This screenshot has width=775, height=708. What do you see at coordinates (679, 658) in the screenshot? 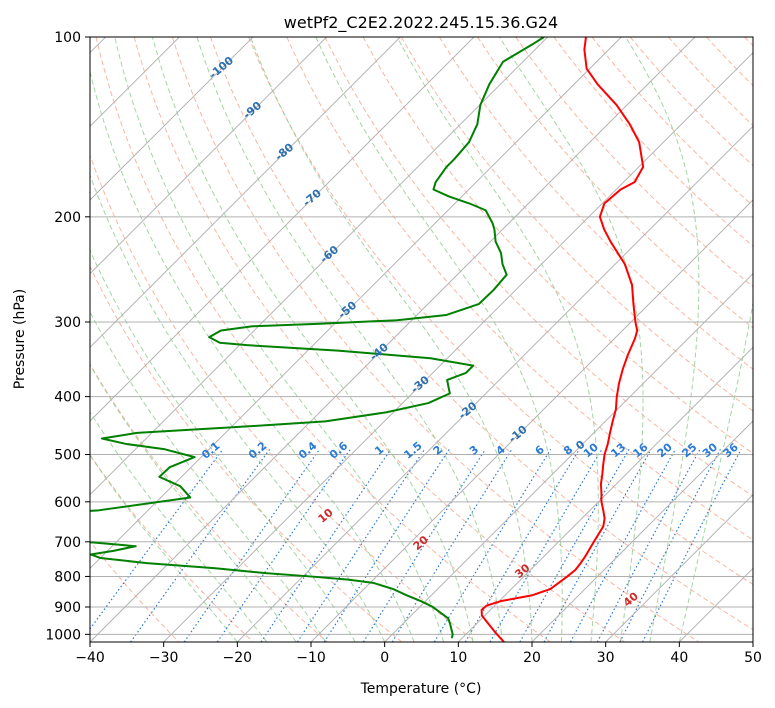
I see `x-tick-label-8: 40` at bounding box center [679, 658].